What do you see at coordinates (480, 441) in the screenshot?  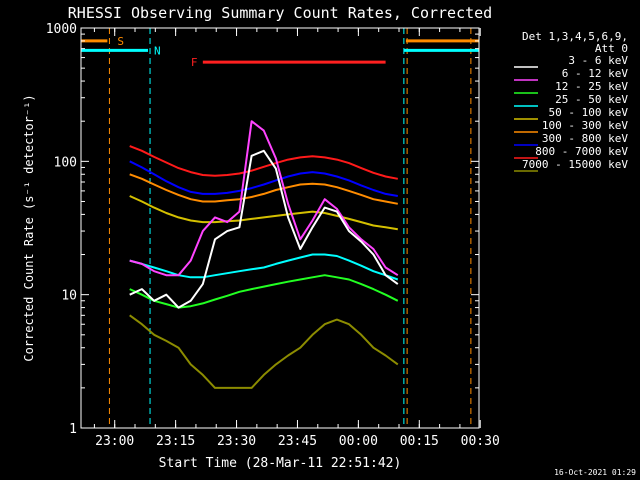 I see `x-tick-label-6: 00:30` at bounding box center [480, 441].